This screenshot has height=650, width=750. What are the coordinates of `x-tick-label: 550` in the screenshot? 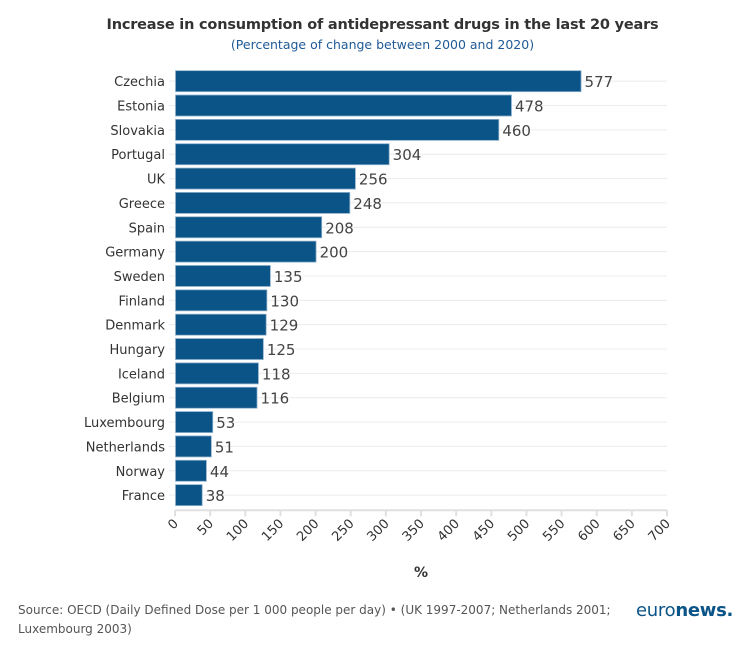 It's located at (554, 531).